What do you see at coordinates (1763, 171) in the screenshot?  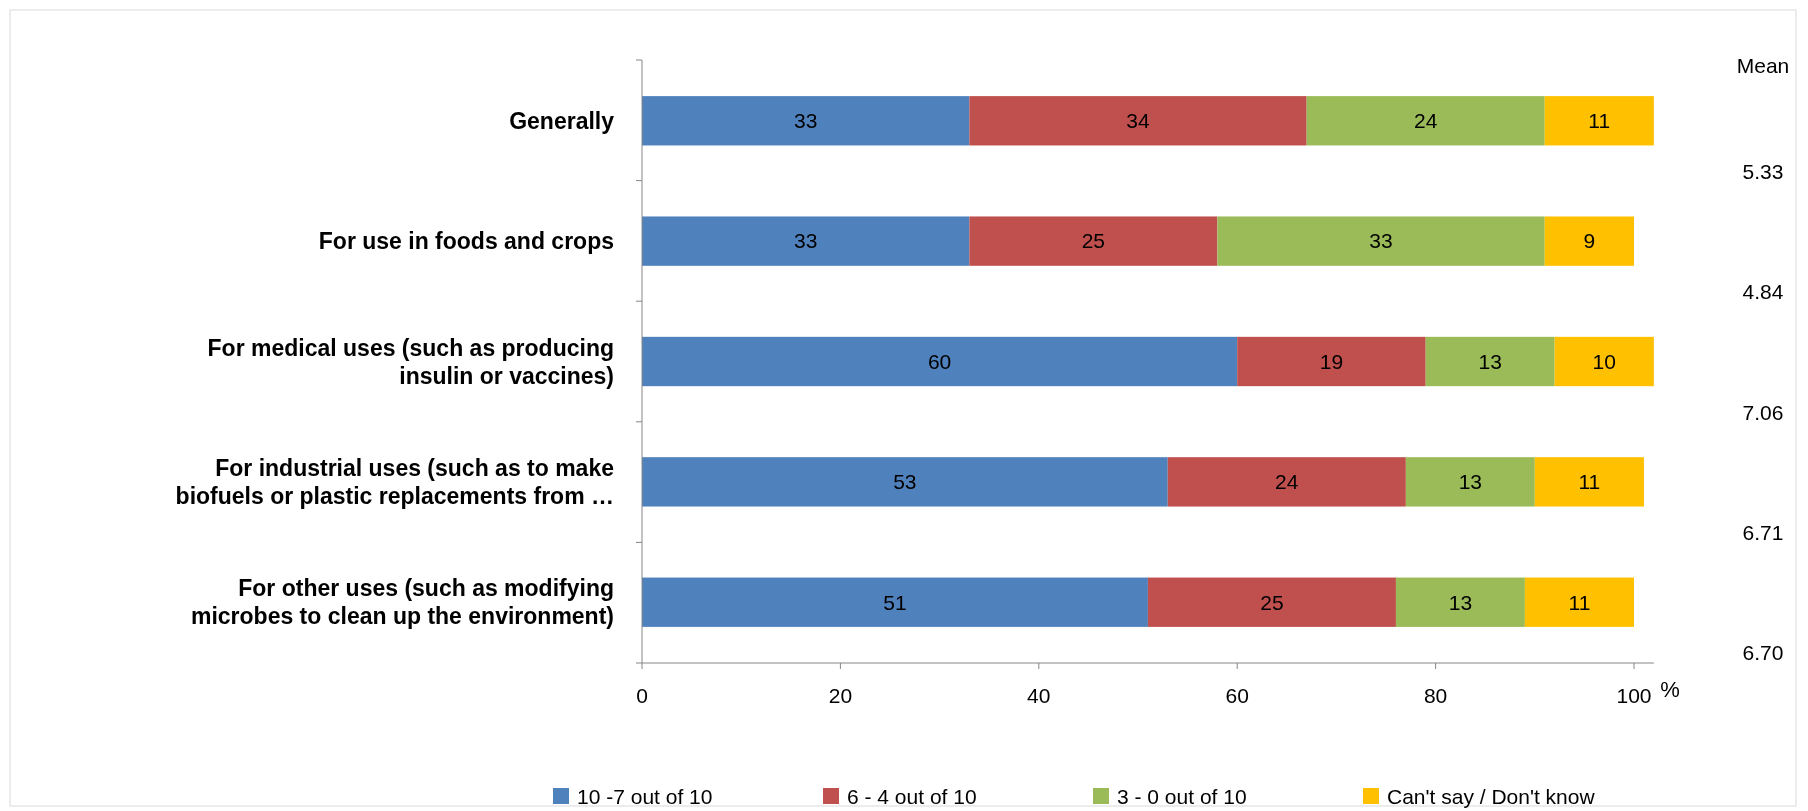 I see `text: 5.33` at bounding box center [1763, 171].